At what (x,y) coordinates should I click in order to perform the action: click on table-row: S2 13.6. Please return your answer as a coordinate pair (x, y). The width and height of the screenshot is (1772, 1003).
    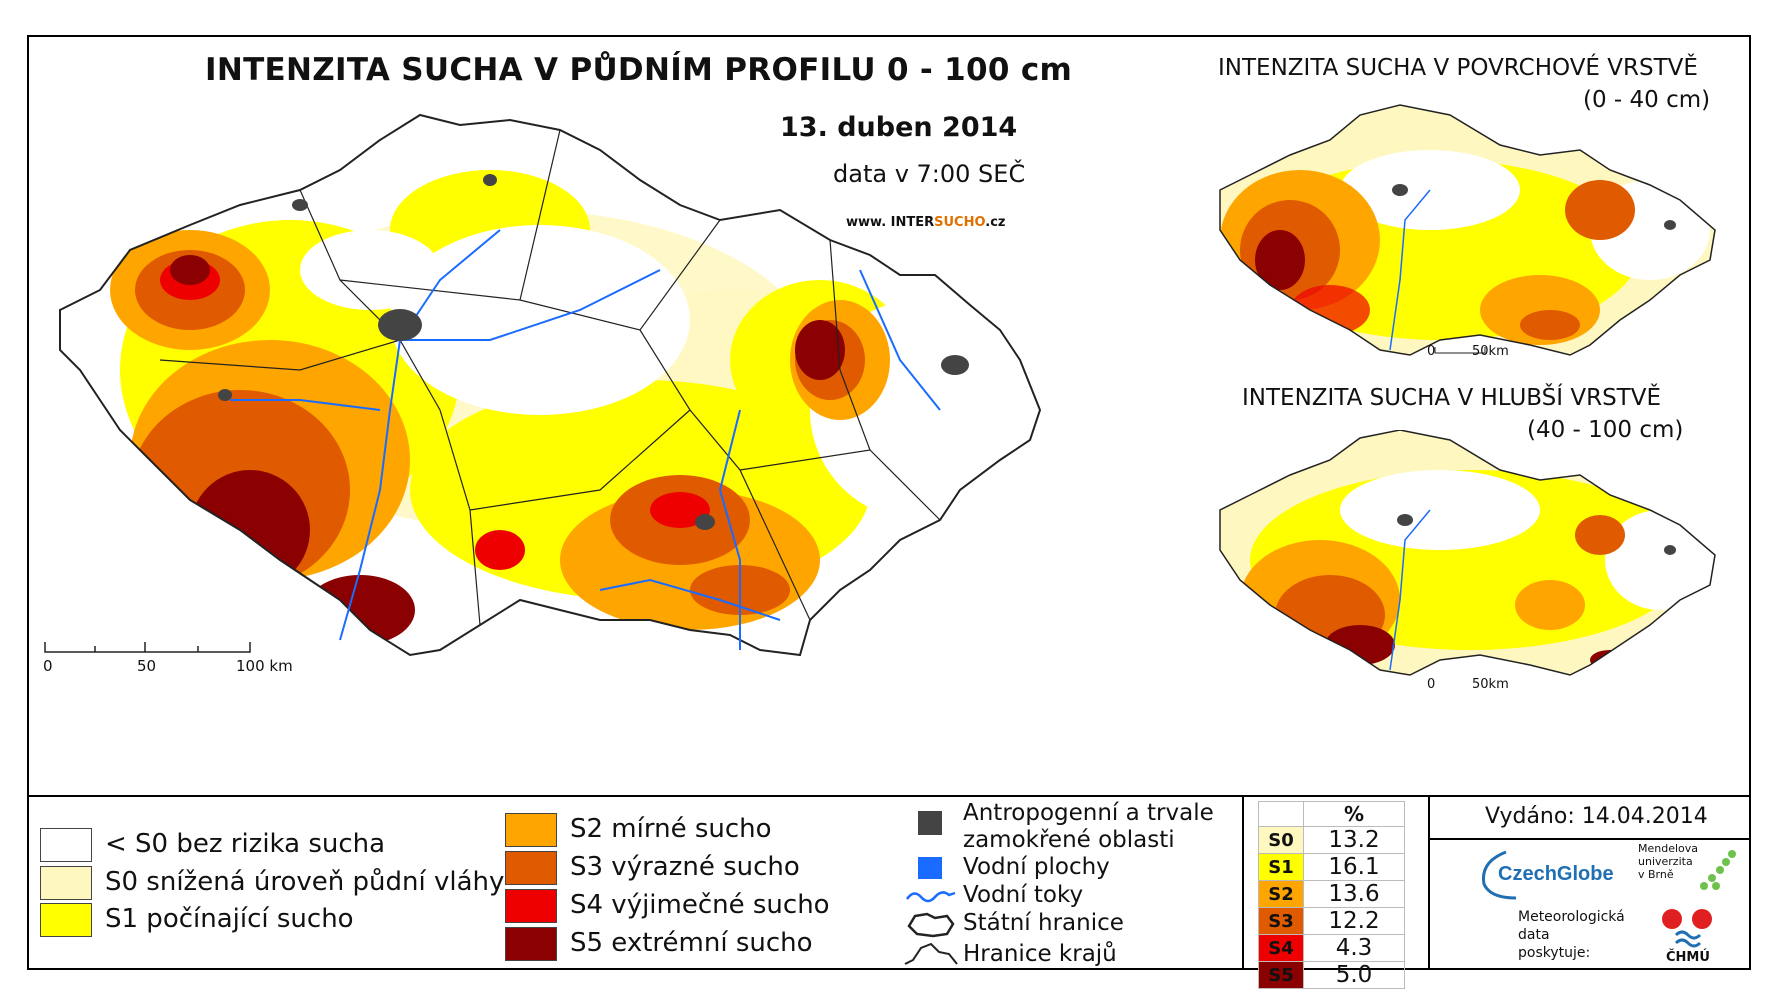
    Looking at the image, I should click on (1332, 894).